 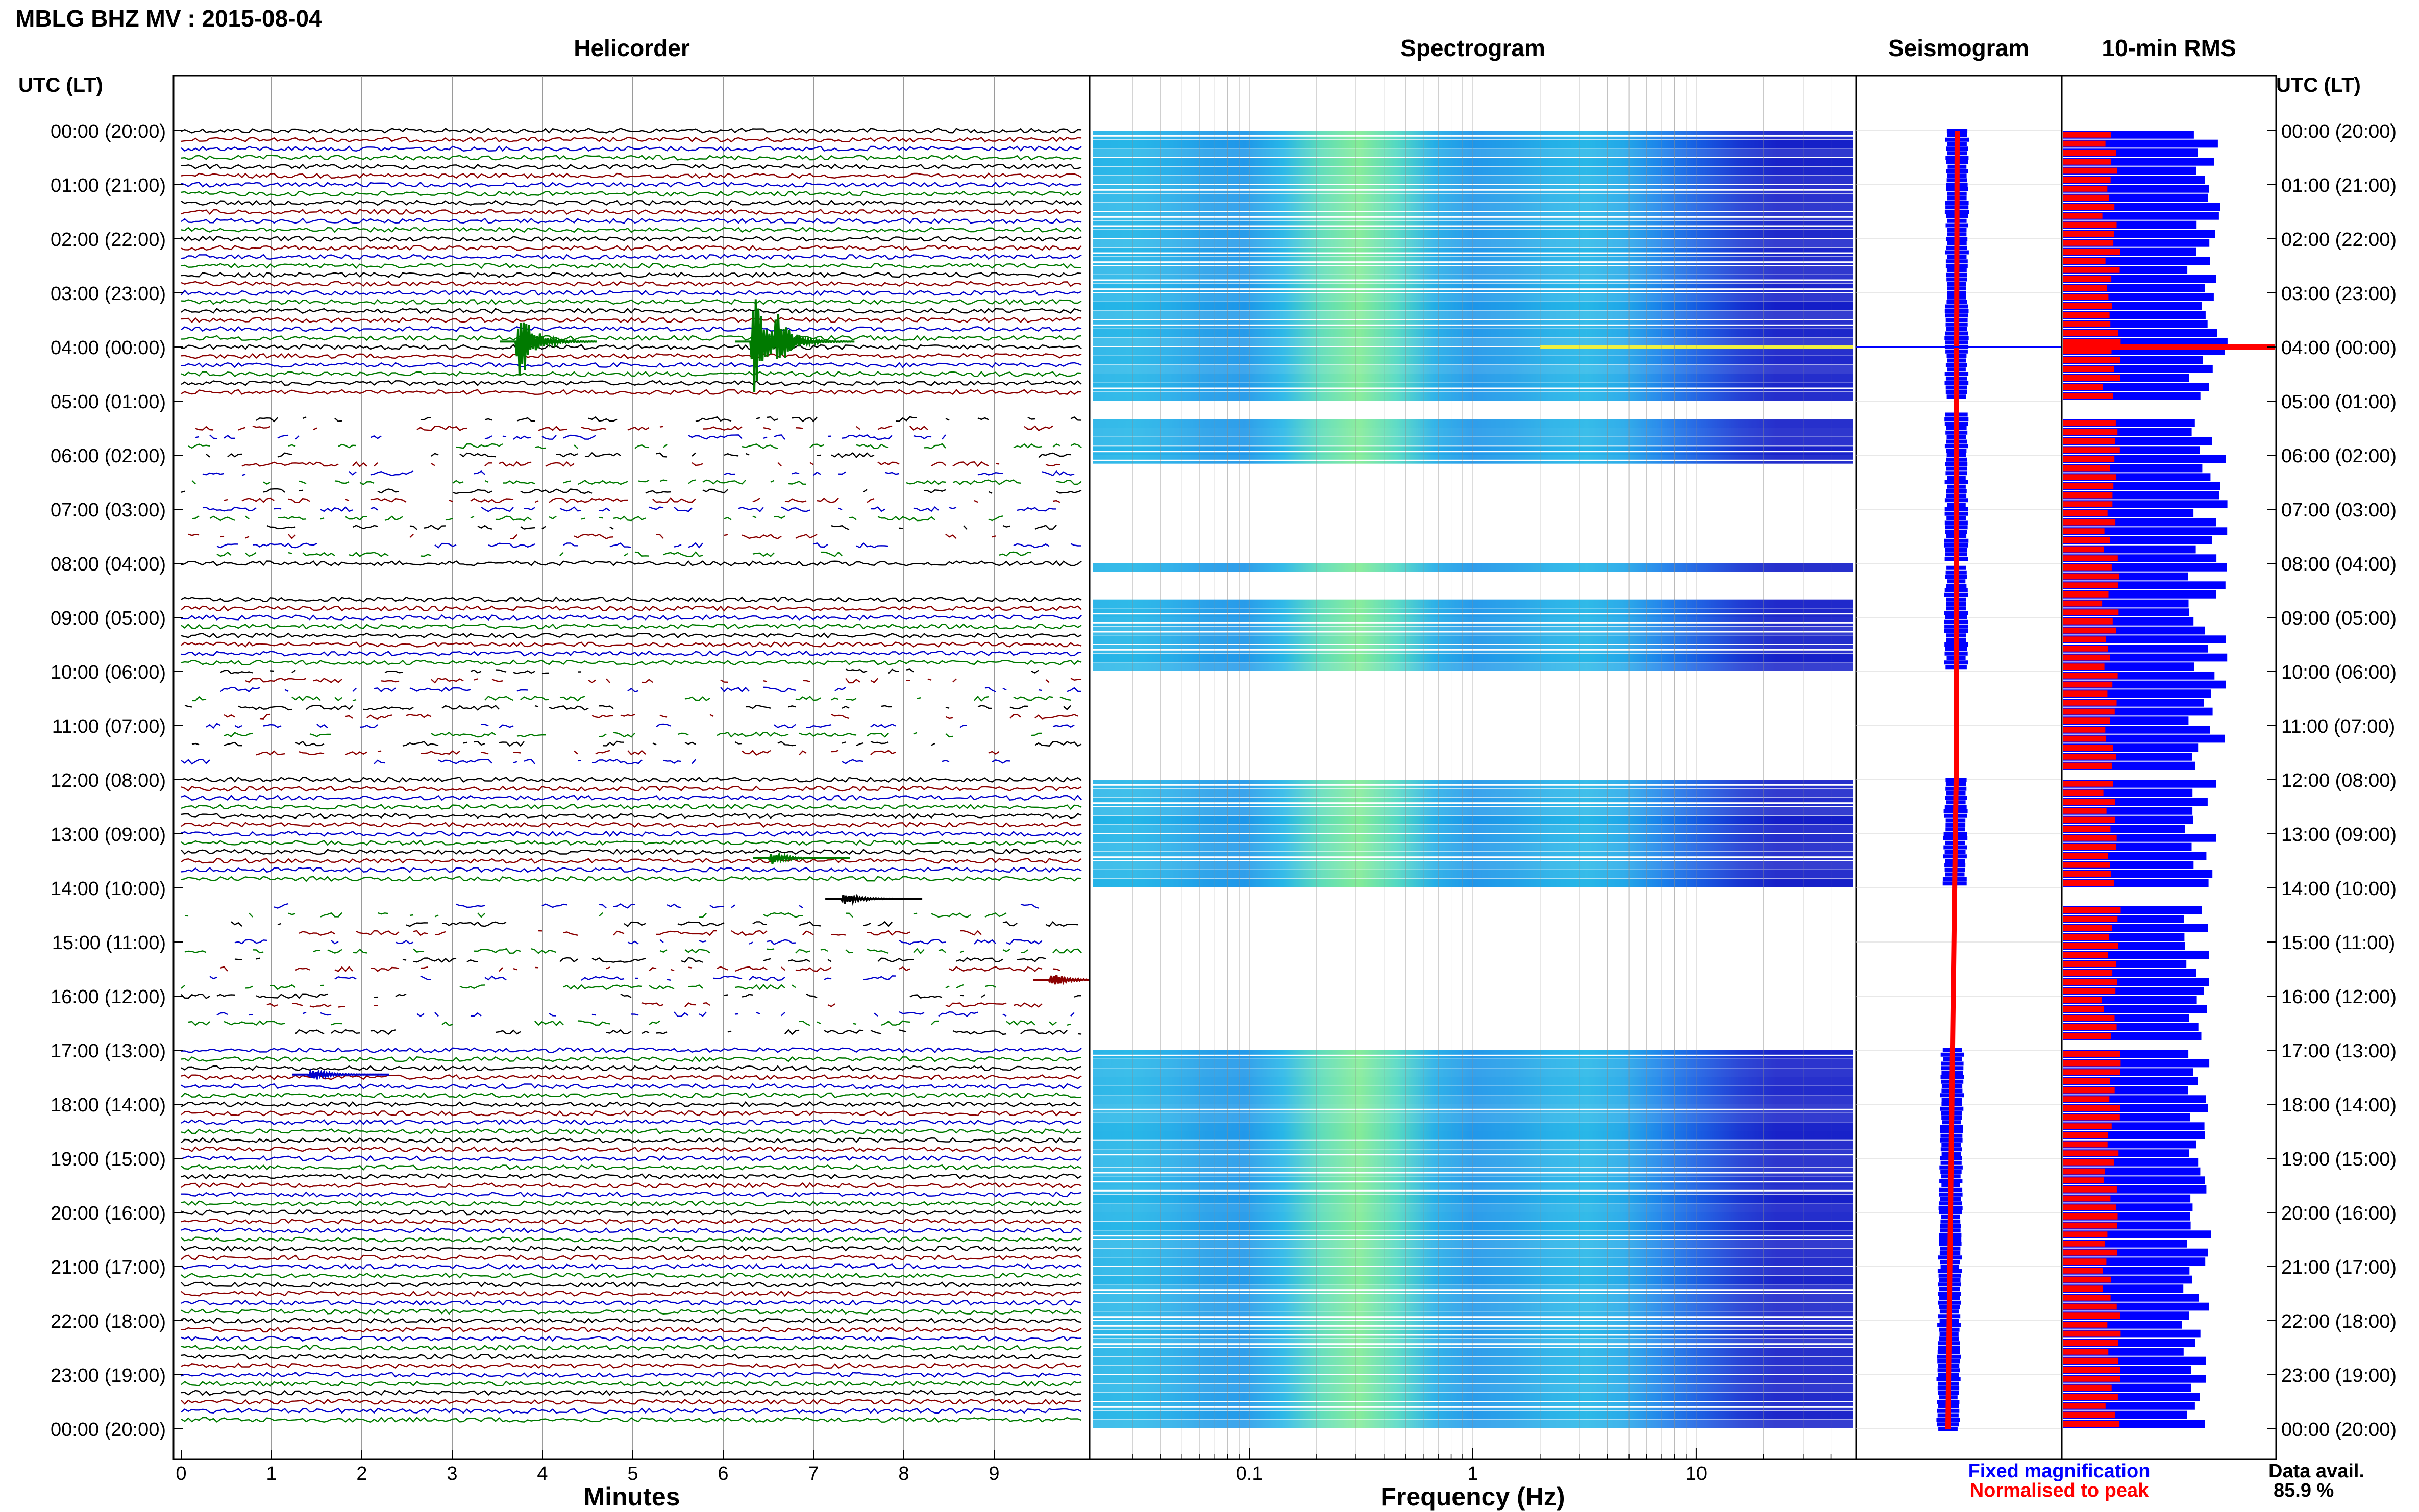 I want to click on time-tick-label-left: 19:00 (15:00), so click(x=108, y=1159).